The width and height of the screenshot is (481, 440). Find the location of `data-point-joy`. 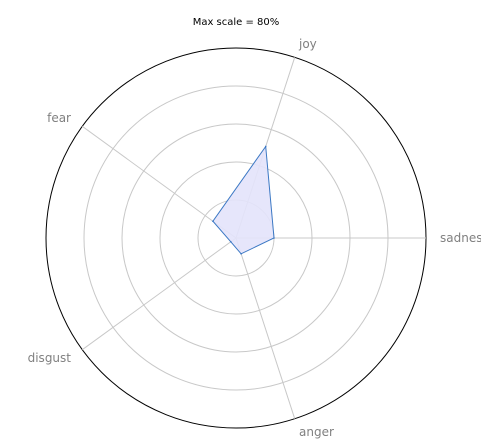

data-point-joy is located at coordinates (265, 146).